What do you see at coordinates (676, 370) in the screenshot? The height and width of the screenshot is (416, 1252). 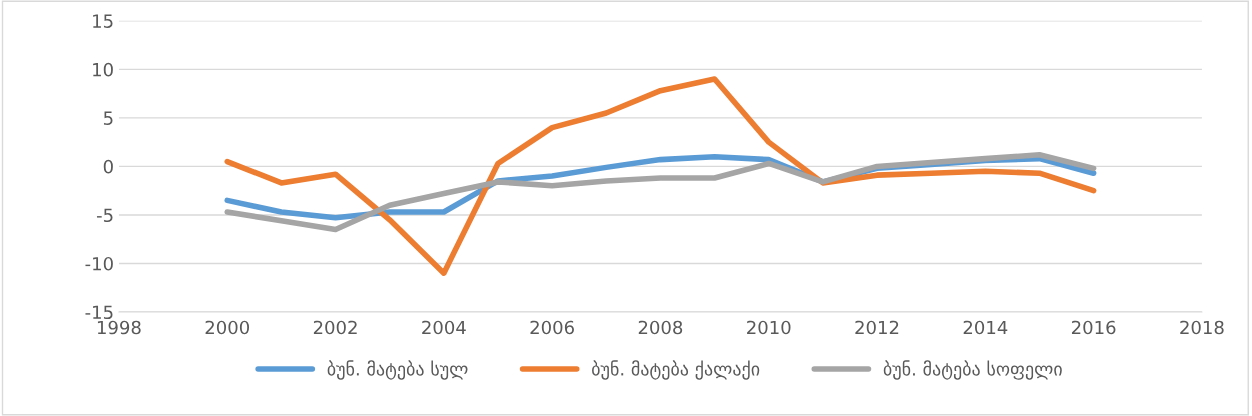 I see `legend-label: ბუნ. მატება ქალაქი` at bounding box center [676, 370].